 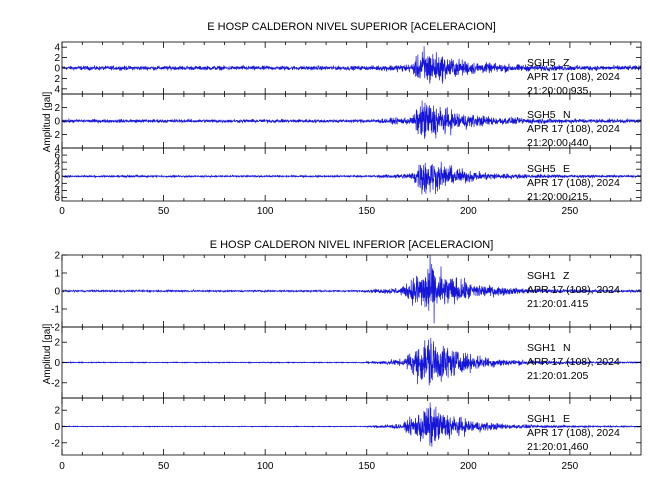 What do you see at coordinates (557, 376) in the screenshot?
I see `start-time-label: 21:20:01.205` at bounding box center [557, 376].